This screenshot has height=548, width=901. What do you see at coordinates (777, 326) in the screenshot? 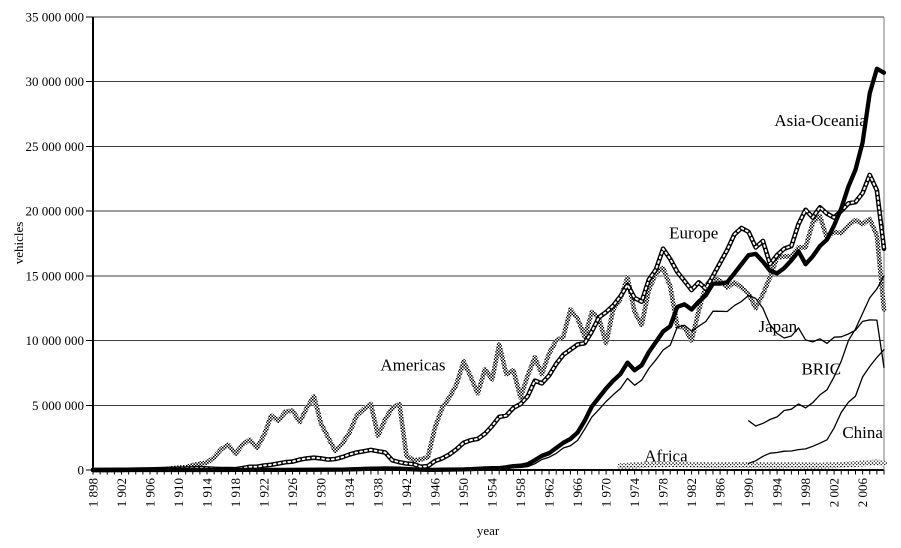
I see `annotation-japan: Japan` at bounding box center [777, 326].